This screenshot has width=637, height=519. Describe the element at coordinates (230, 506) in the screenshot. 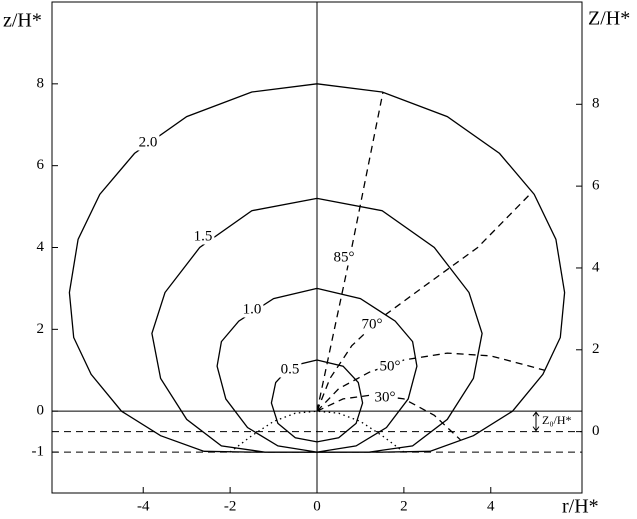

I see `x-tick-label: -2` at that location.